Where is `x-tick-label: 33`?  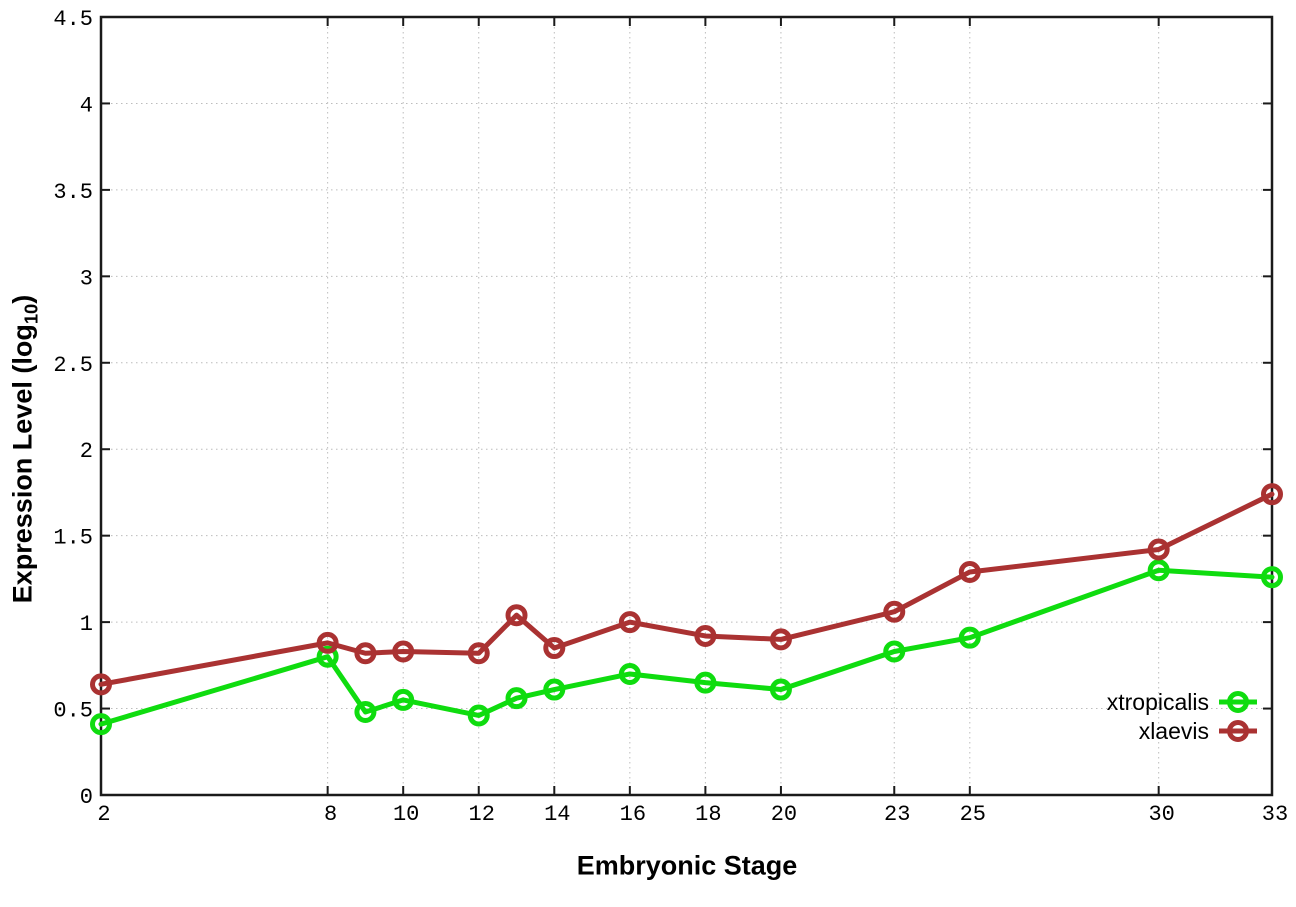 x-tick-label: 33 is located at coordinates (1275, 814).